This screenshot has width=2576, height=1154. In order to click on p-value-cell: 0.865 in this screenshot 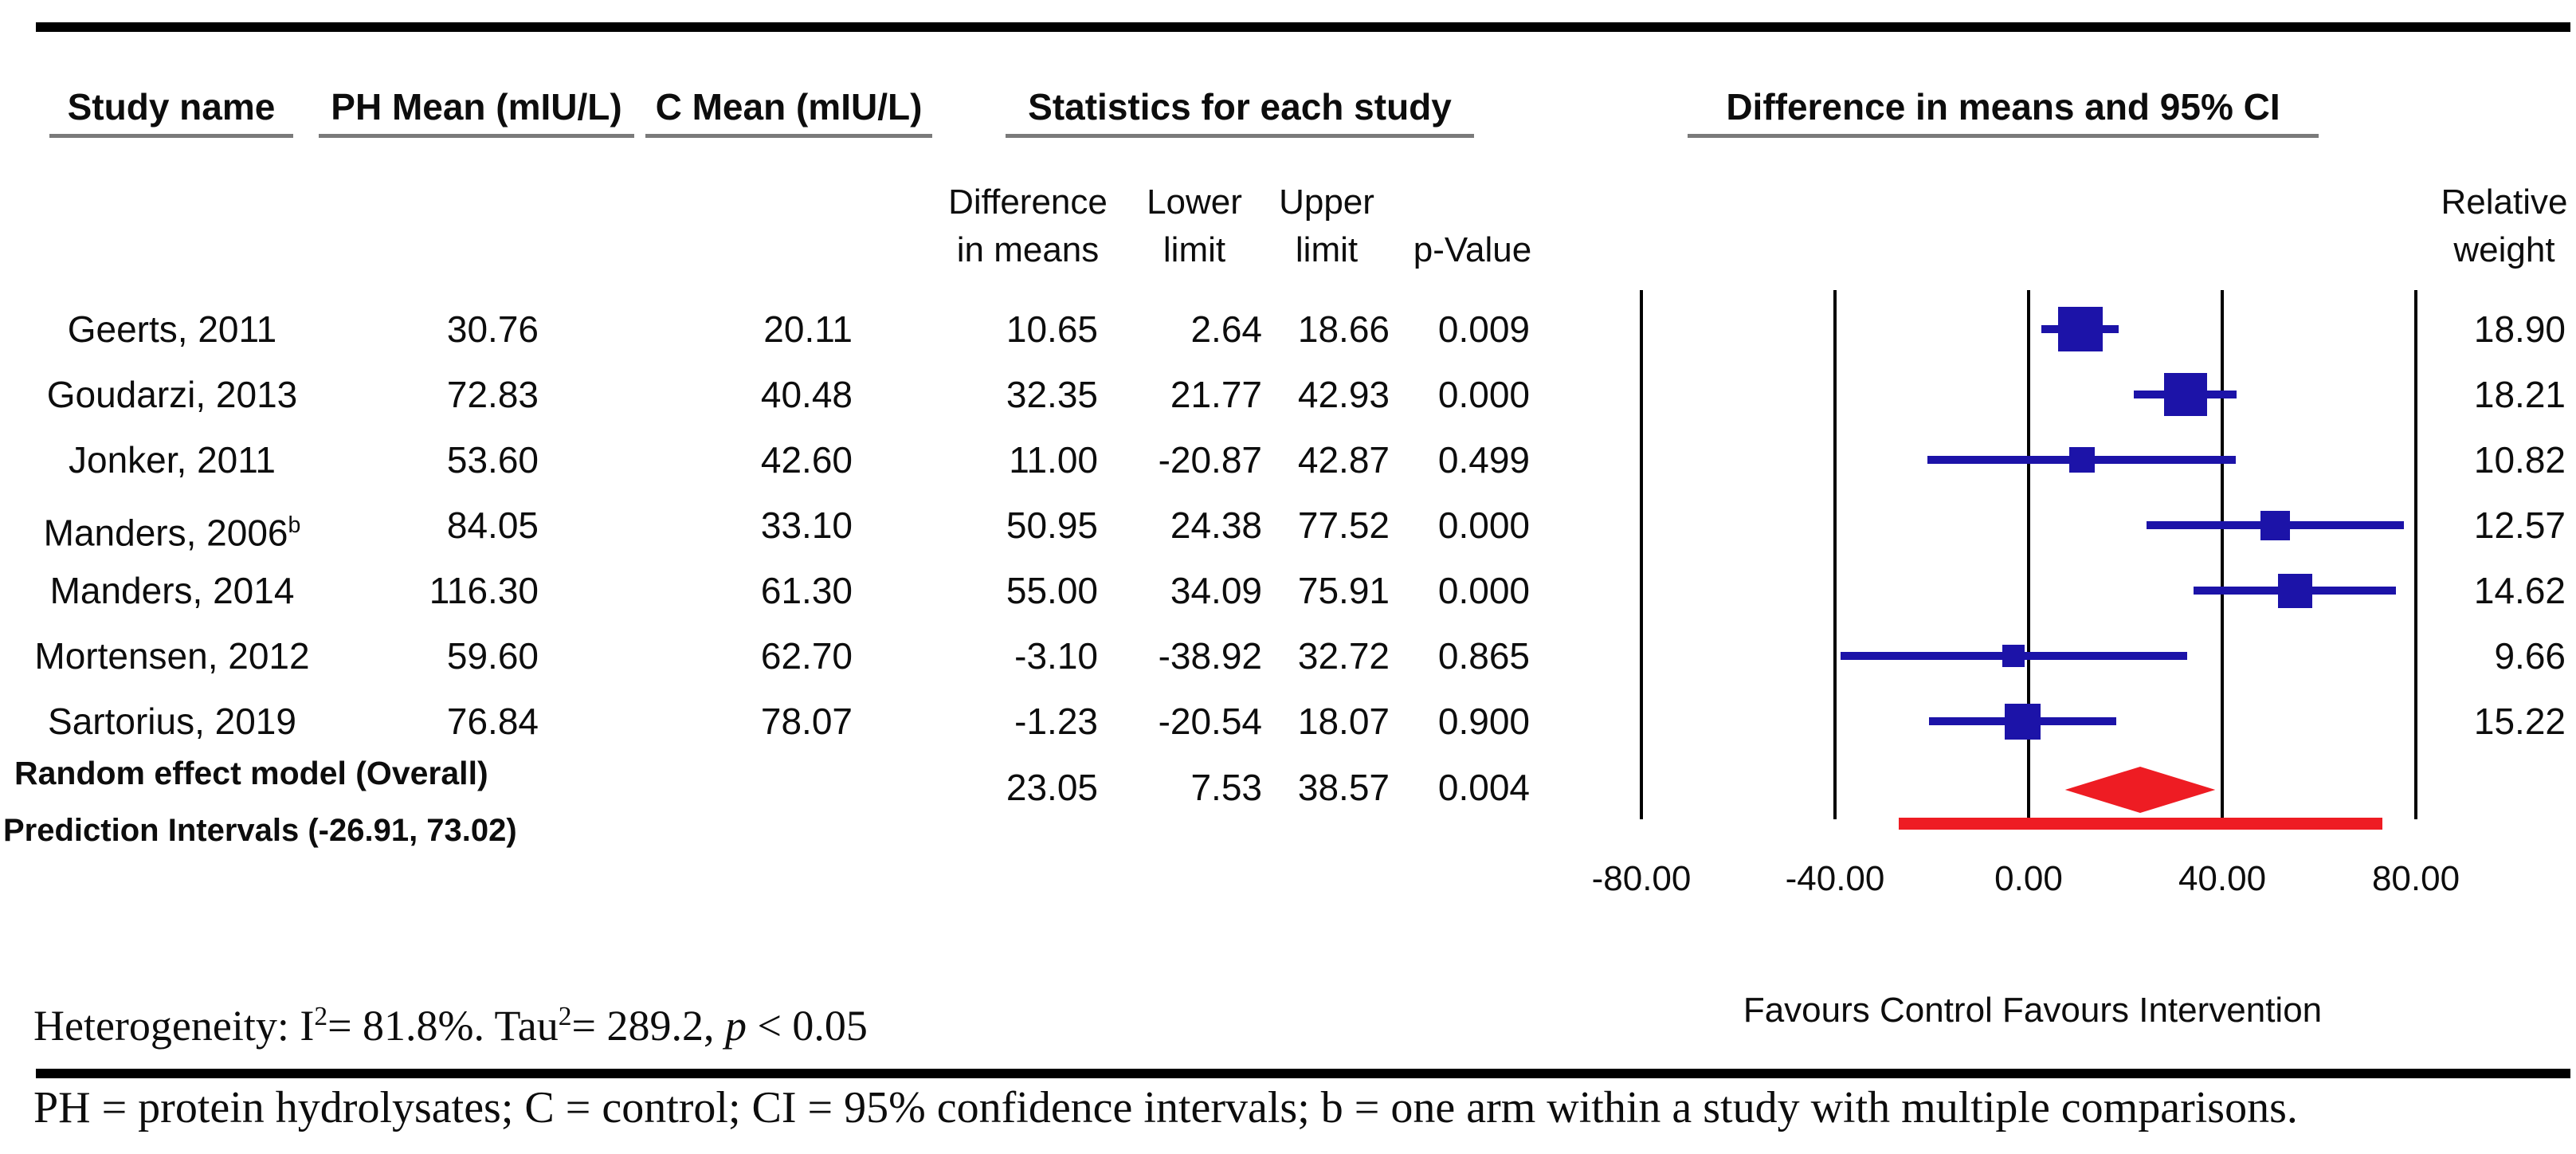, I will do `click(1483, 656)`.